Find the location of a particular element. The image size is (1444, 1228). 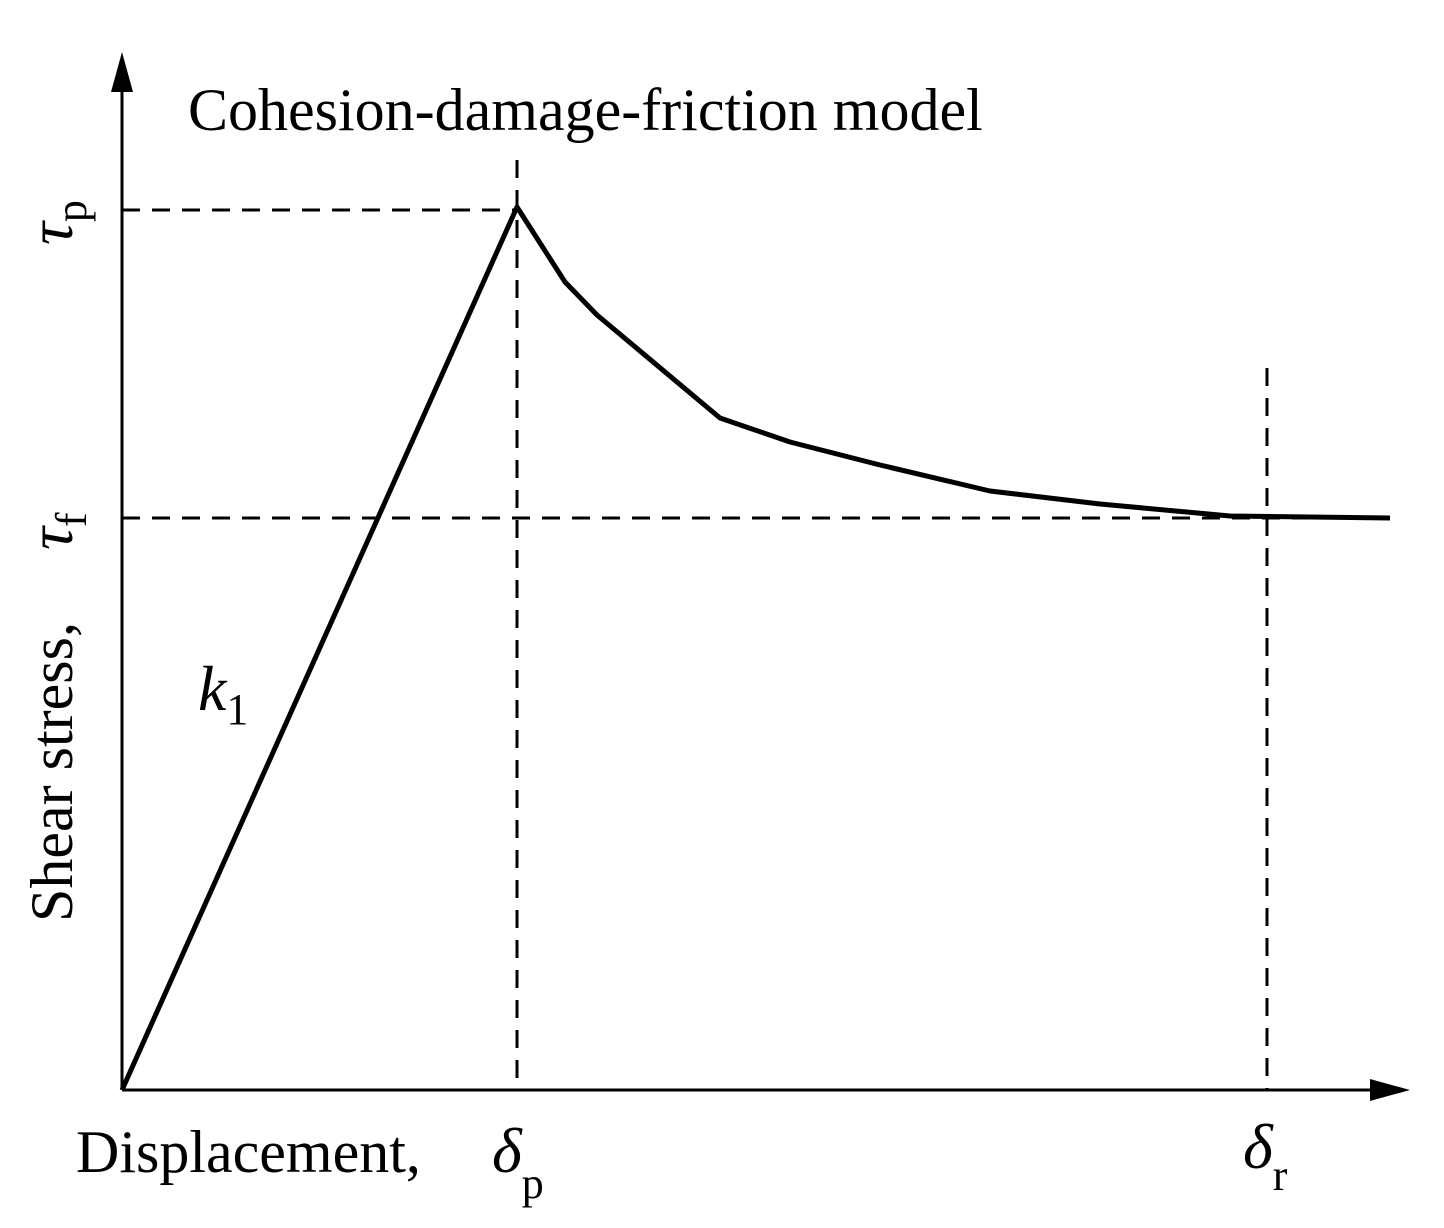

tau-p: τp is located at coordinates (55, 222).